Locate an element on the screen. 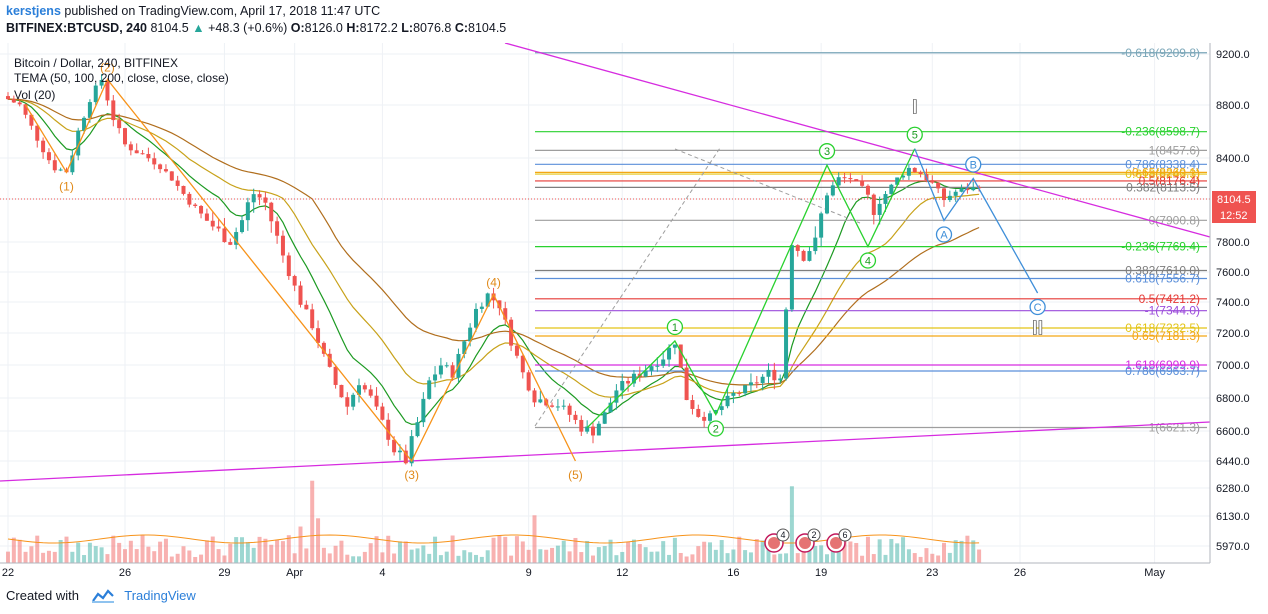 The height and width of the screenshot is (614, 1268). orange-wave-label: (1) is located at coordinates (66, 186).